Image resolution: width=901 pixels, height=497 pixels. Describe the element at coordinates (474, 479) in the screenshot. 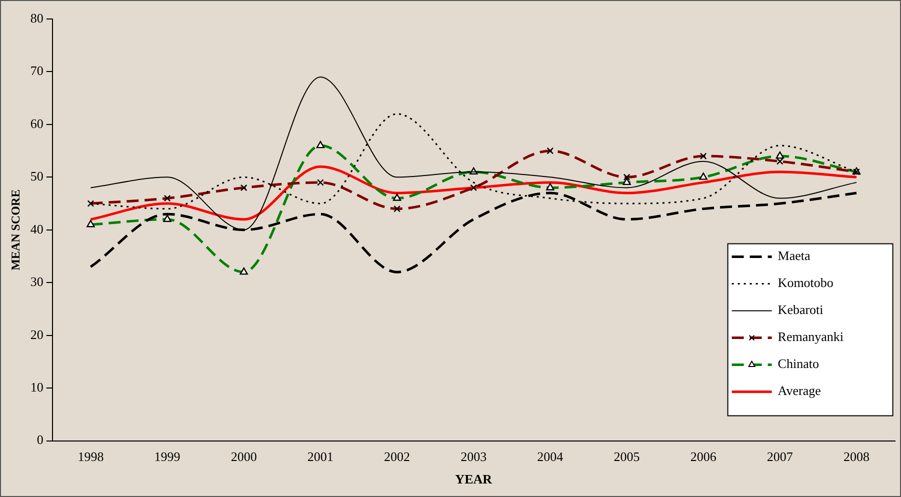

I see `x-axis-title: YEAR` at that location.